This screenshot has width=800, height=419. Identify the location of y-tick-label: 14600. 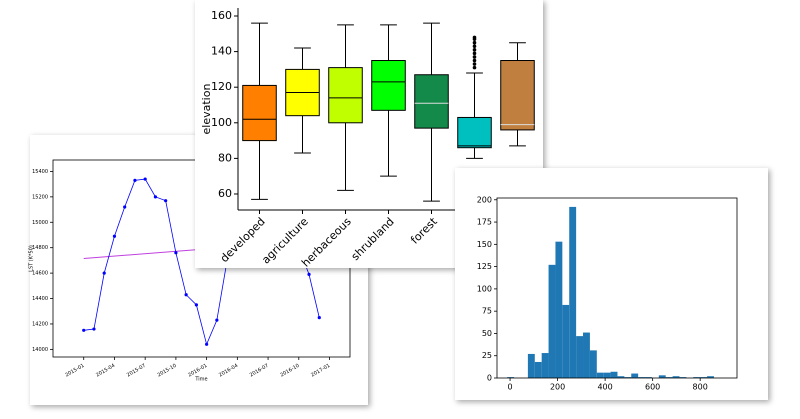
(40, 274).